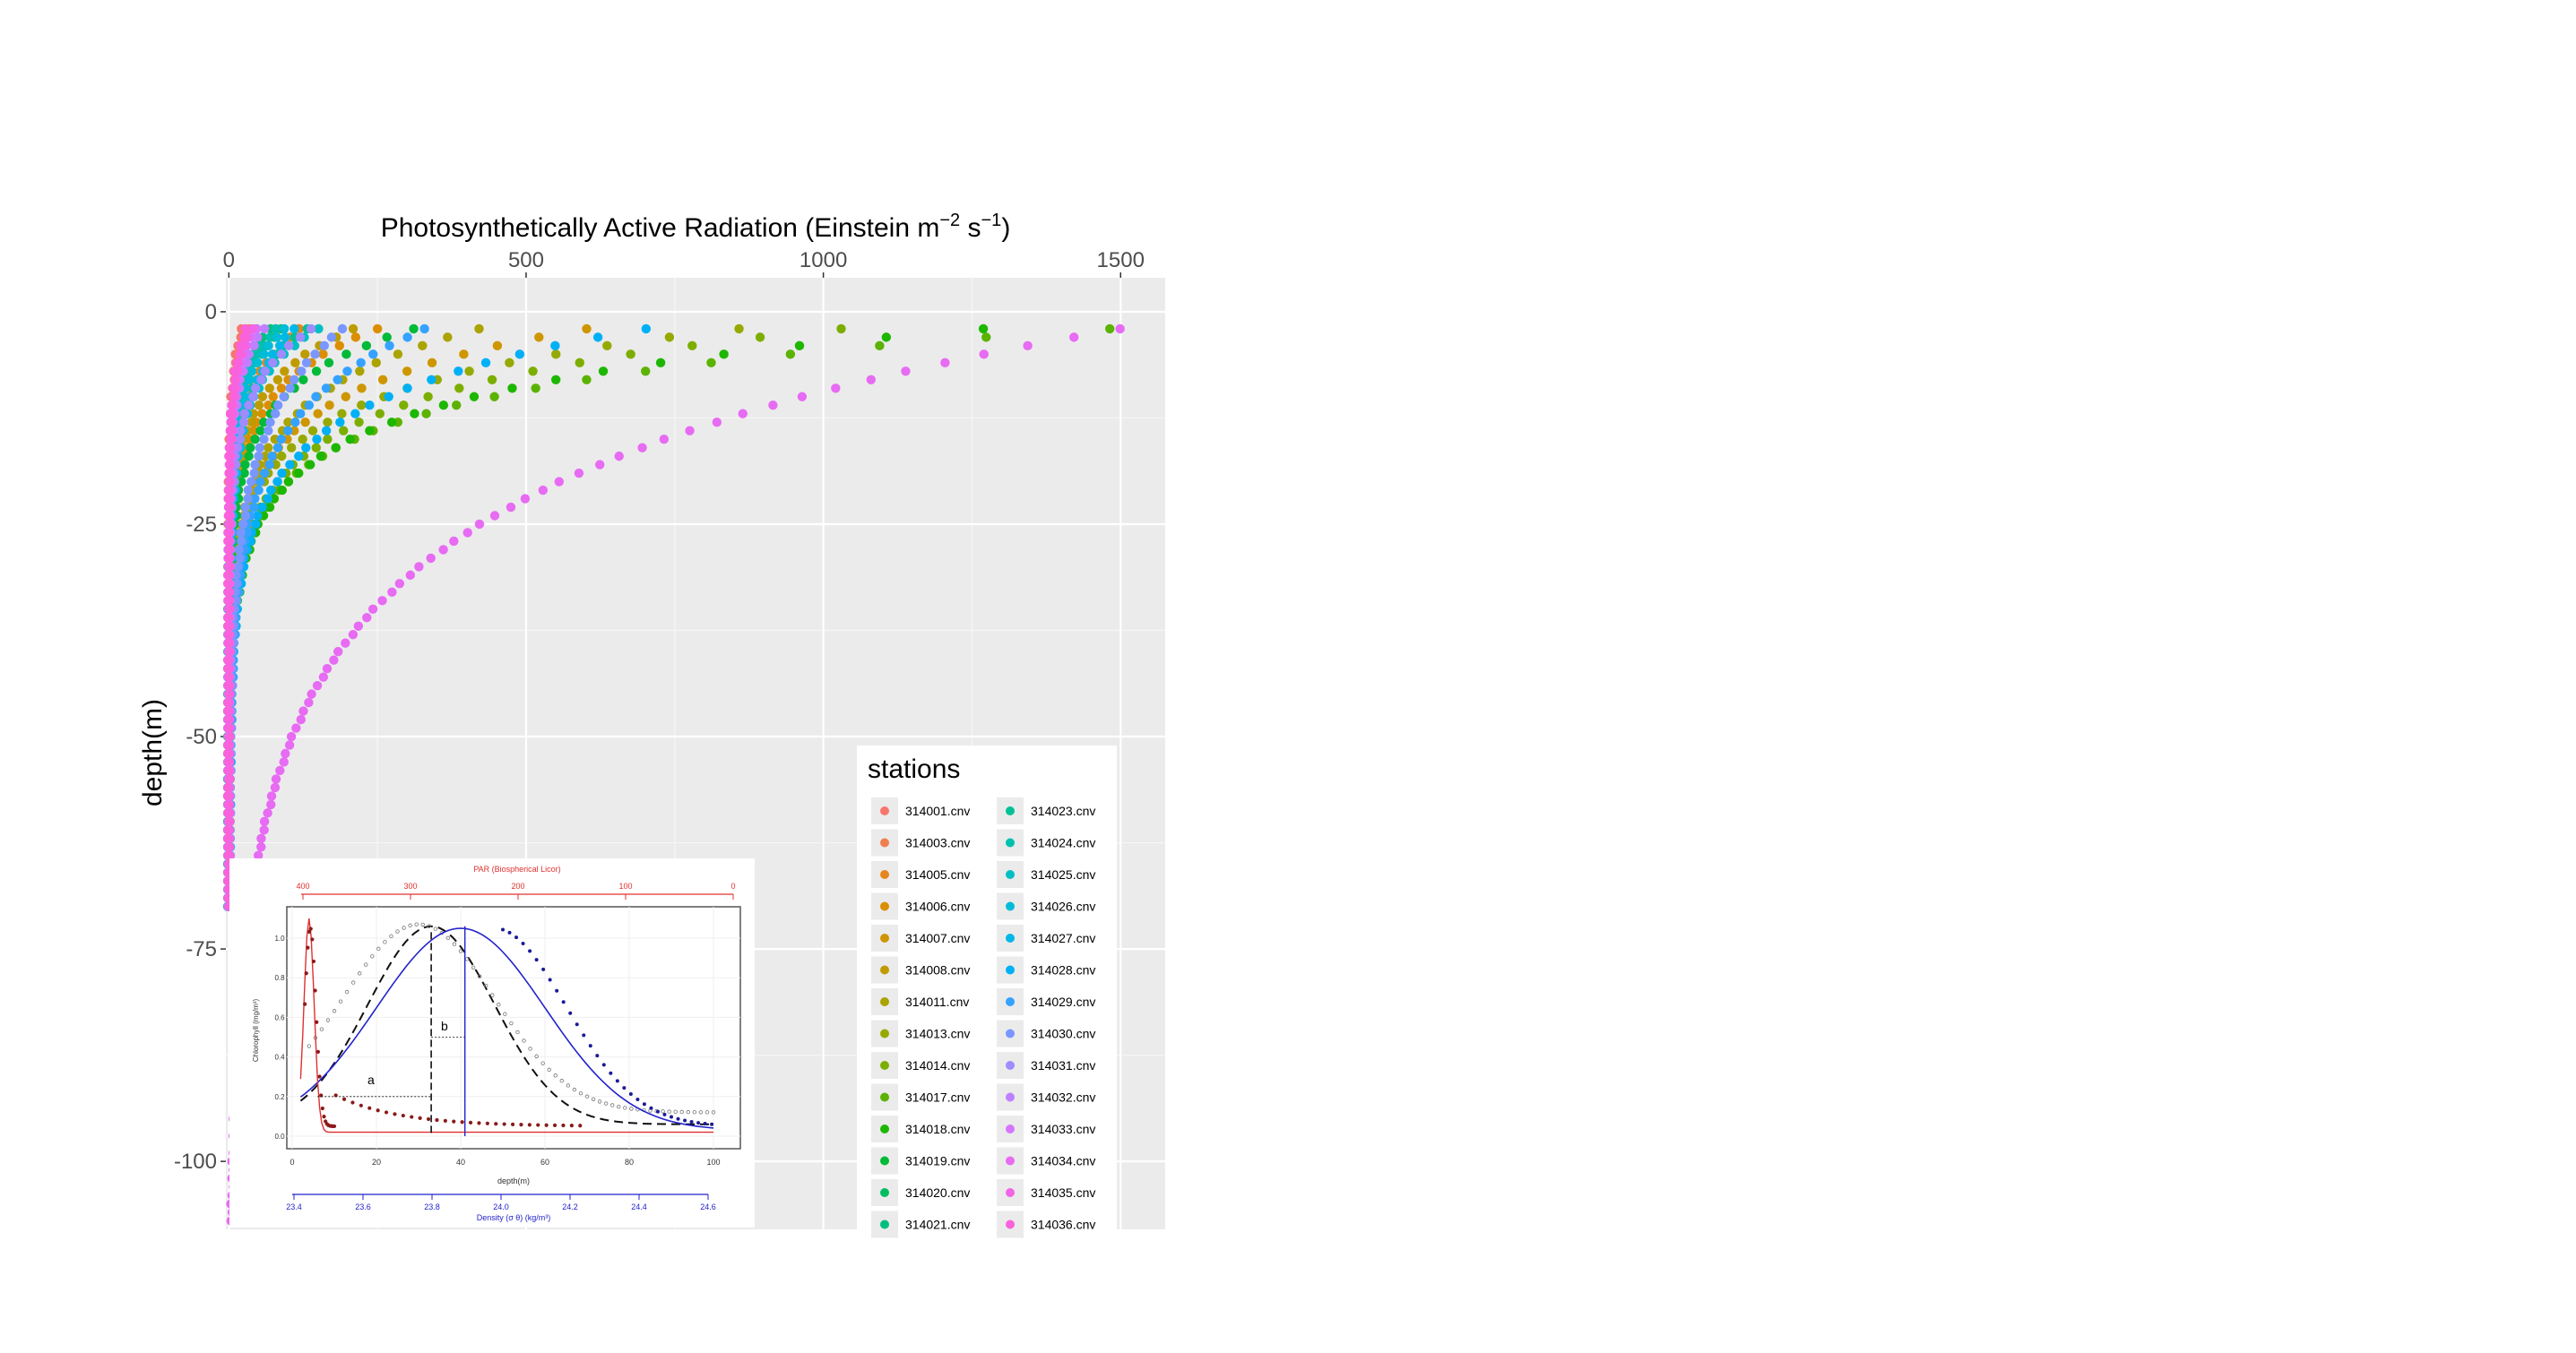 This screenshot has width=2576, height=1353. Describe the element at coordinates (914, 769) in the screenshot. I see `legend-title: stations` at that location.